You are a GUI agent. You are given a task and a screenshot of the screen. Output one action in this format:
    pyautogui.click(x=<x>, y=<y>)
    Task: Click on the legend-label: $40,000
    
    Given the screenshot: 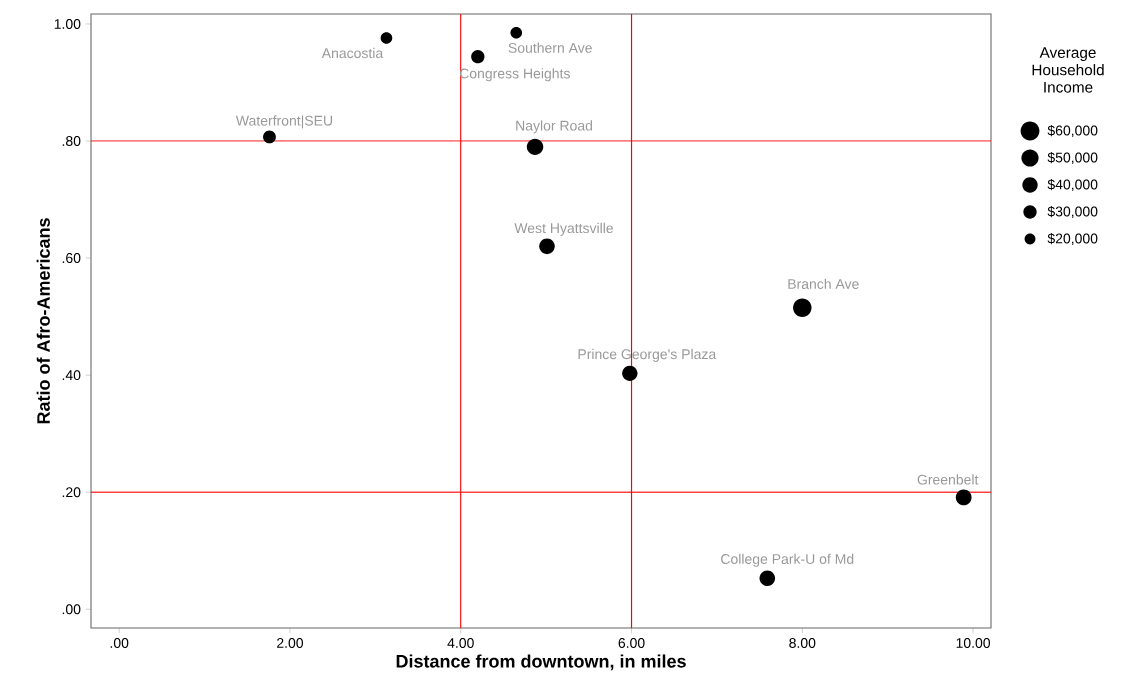 What is the action you would take?
    pyautogui.click(x=1072, y=185)
    